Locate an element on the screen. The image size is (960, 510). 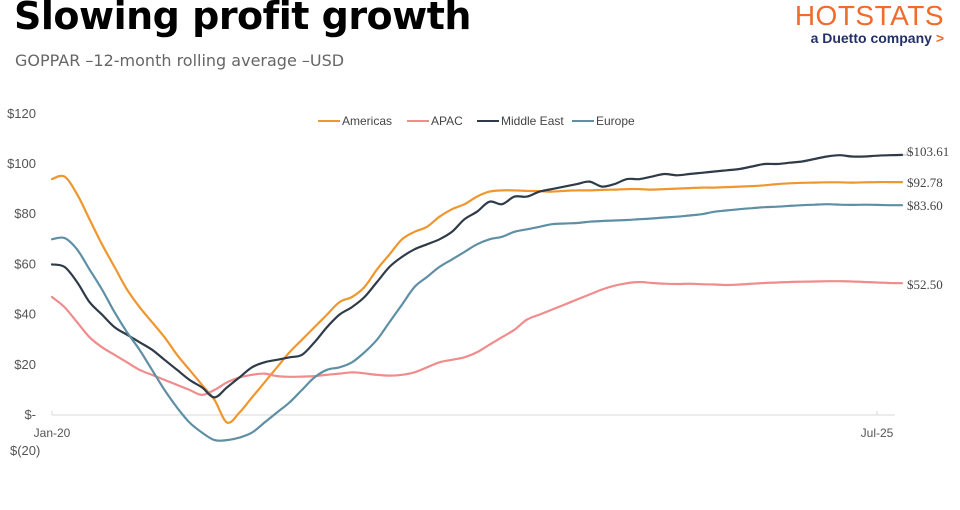
y-tick-label: $- is located at coordinates (30, 414).